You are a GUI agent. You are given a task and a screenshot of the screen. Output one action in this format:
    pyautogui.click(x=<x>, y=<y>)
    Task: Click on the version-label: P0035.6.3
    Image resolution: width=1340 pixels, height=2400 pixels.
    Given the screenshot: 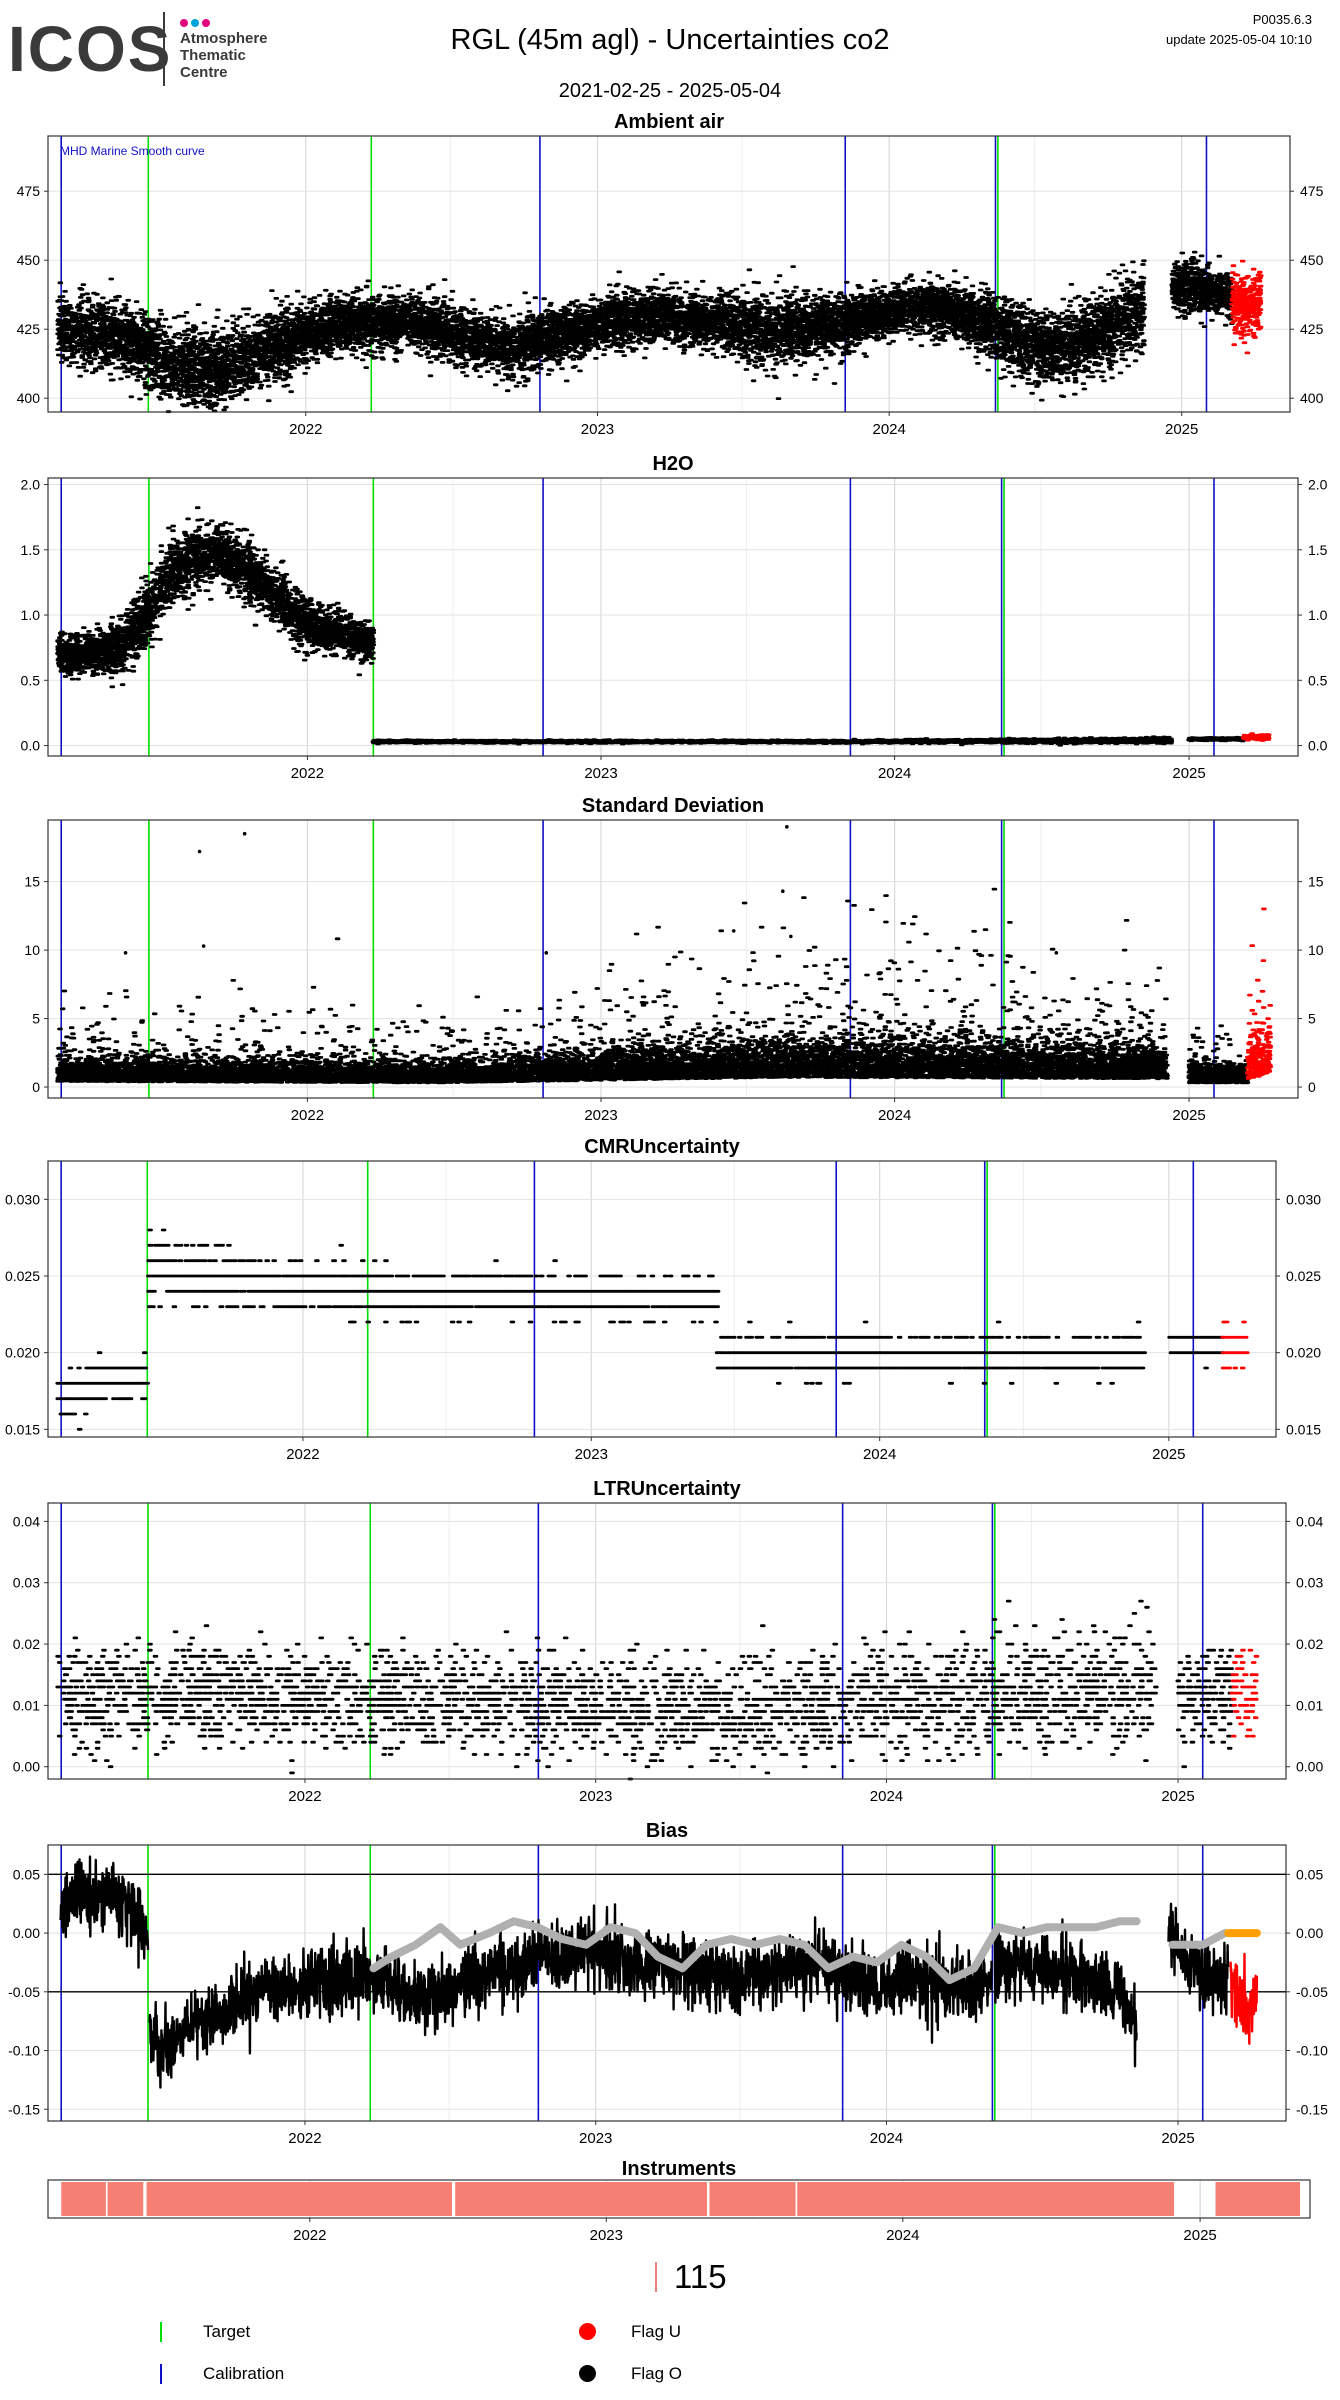 What is the action you would take?
    pyautogui.click(x=1282, y=19)
    